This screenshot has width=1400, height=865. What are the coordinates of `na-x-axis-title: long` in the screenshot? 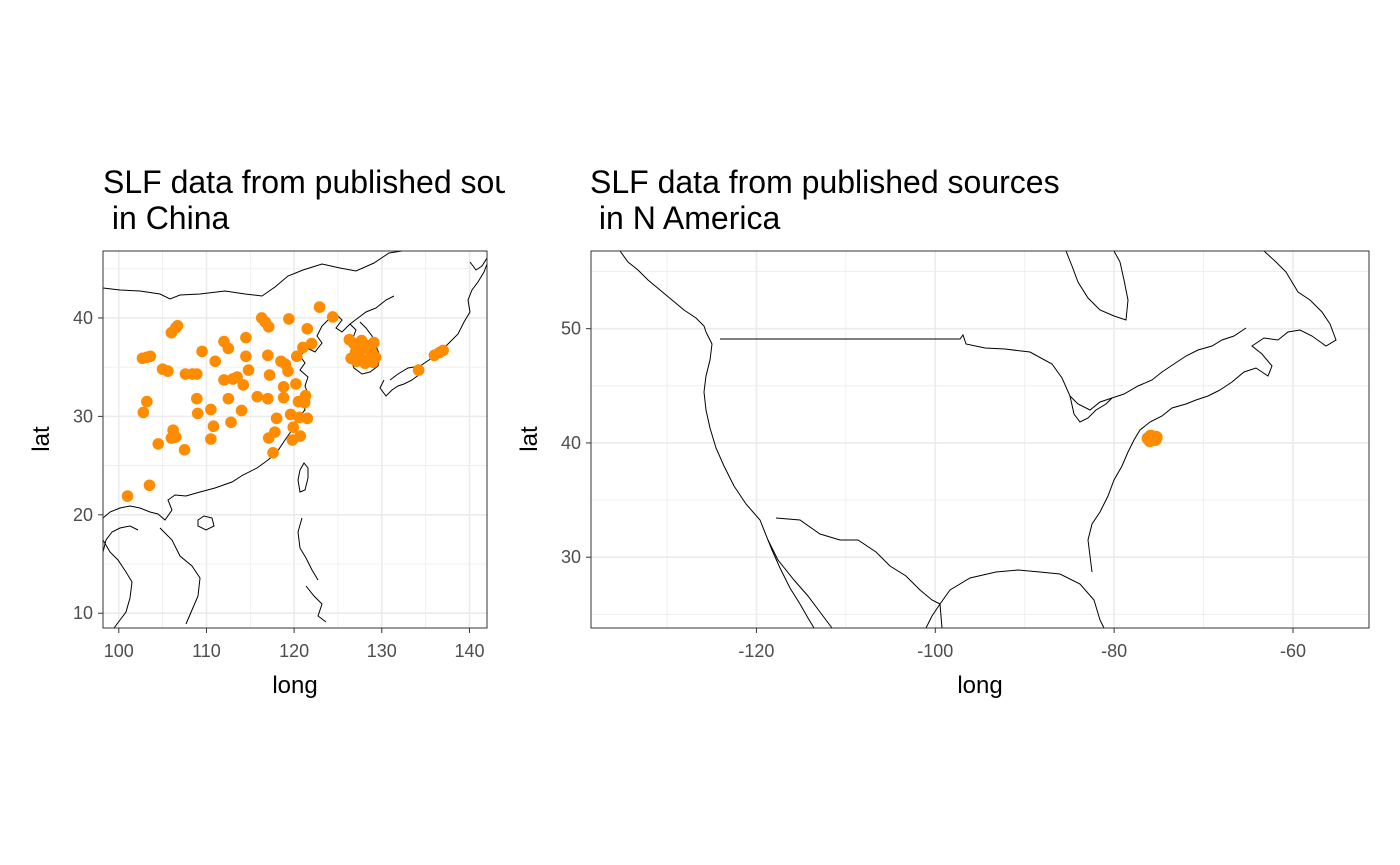 It's located at (979, 685).